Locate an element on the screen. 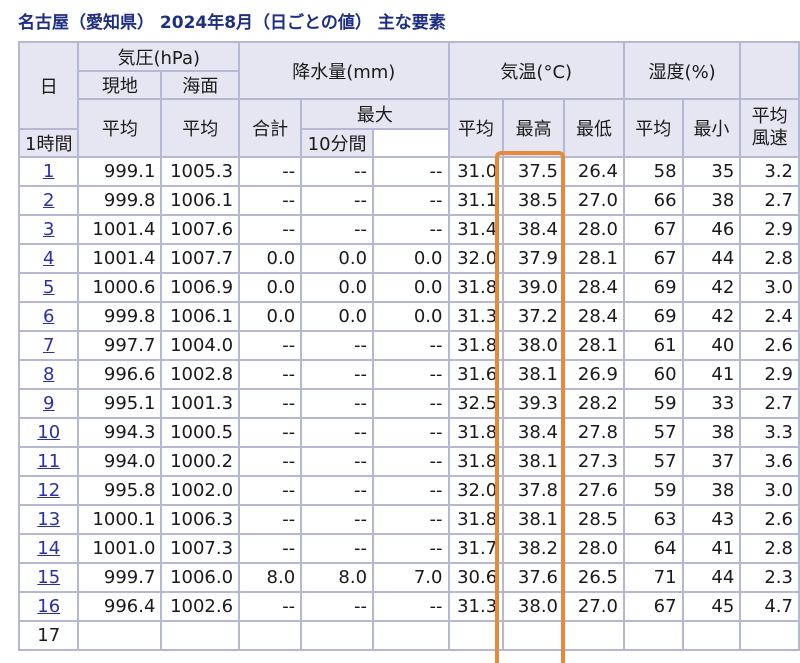 The height and width of the screenshot is (663, 800). tmin-cell: 27.0 is located at coordinates (594, 606).